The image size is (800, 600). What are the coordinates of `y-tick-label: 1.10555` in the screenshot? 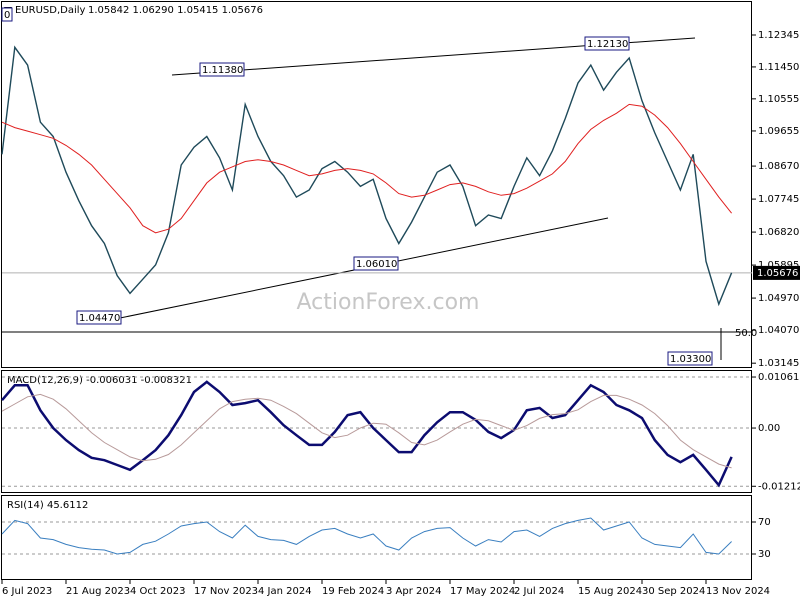 It's located at (778, 99).